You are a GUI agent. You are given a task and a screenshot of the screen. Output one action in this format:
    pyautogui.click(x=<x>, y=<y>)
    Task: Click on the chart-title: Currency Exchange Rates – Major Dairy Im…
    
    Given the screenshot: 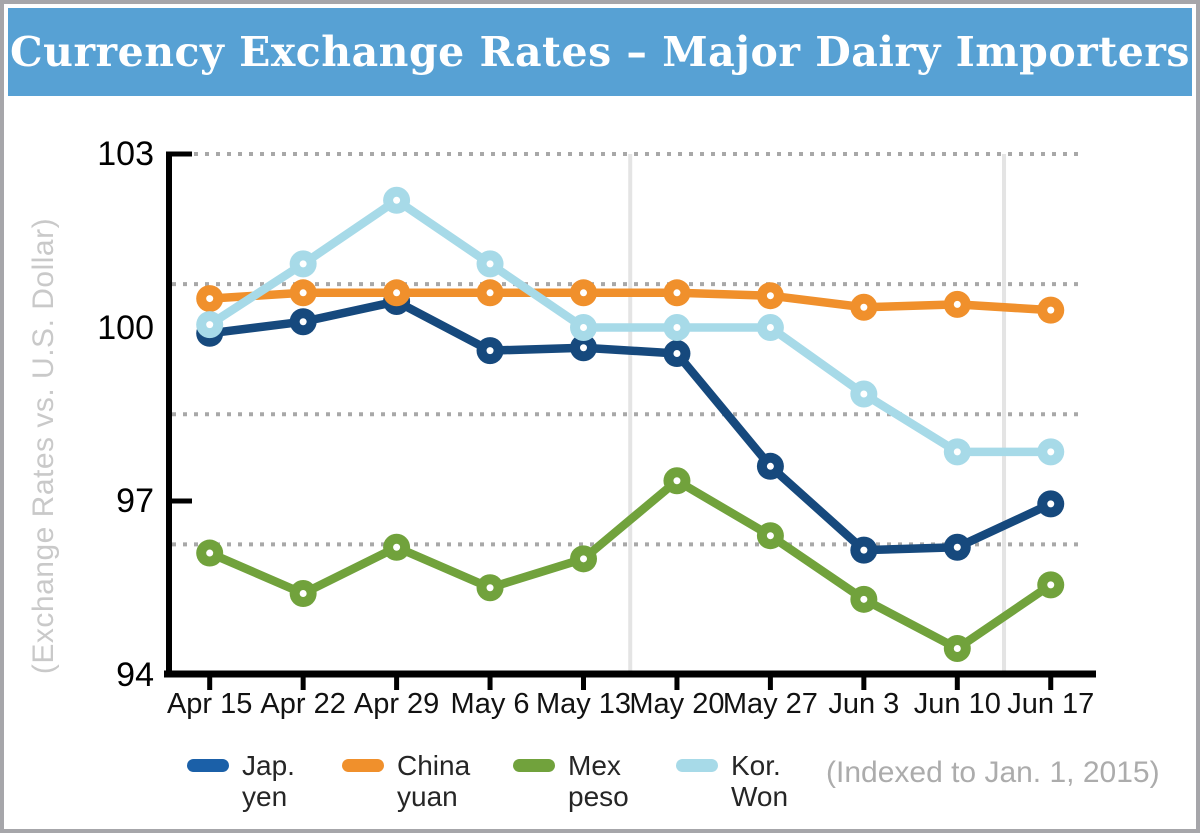 What is the action you would take?
    pyautogui.click(x=600, y=52)
    